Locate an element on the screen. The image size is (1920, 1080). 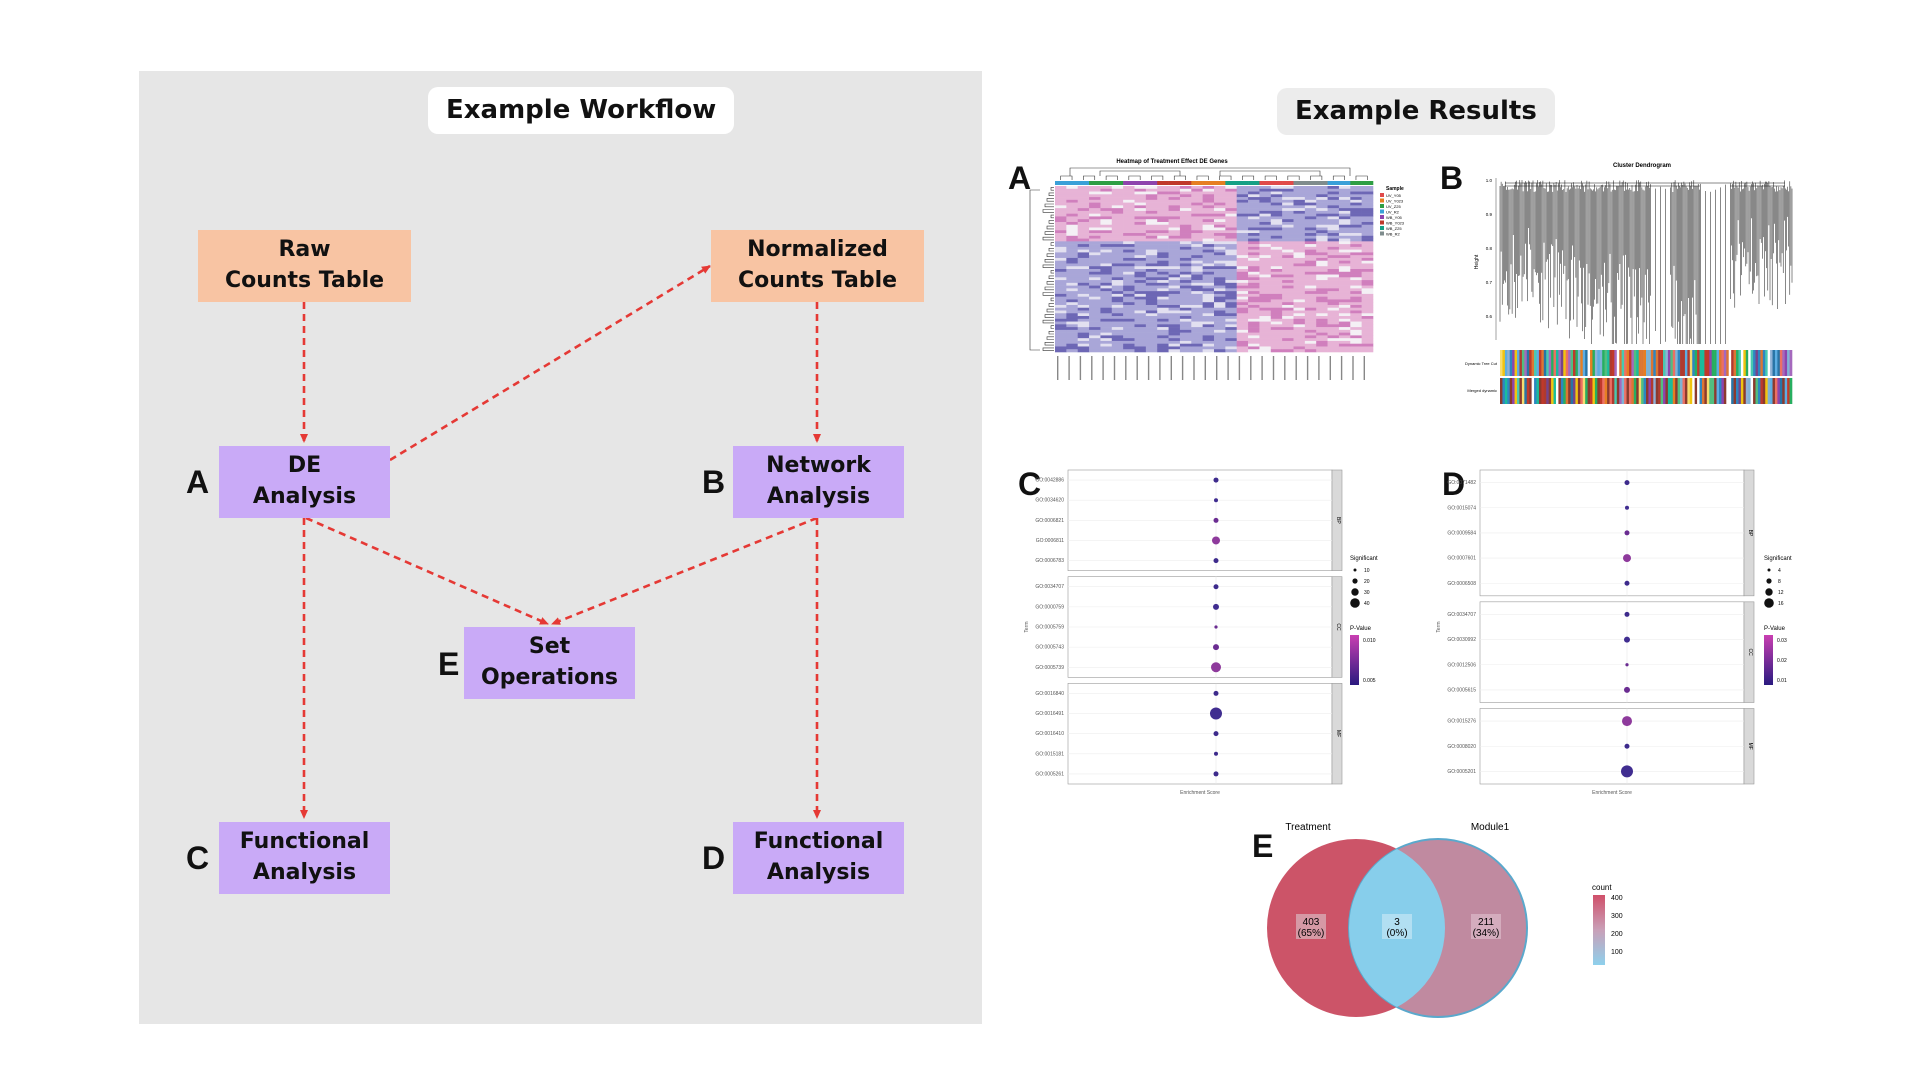
term-label: GO:0005739 is located at coordinates (1049, 668).